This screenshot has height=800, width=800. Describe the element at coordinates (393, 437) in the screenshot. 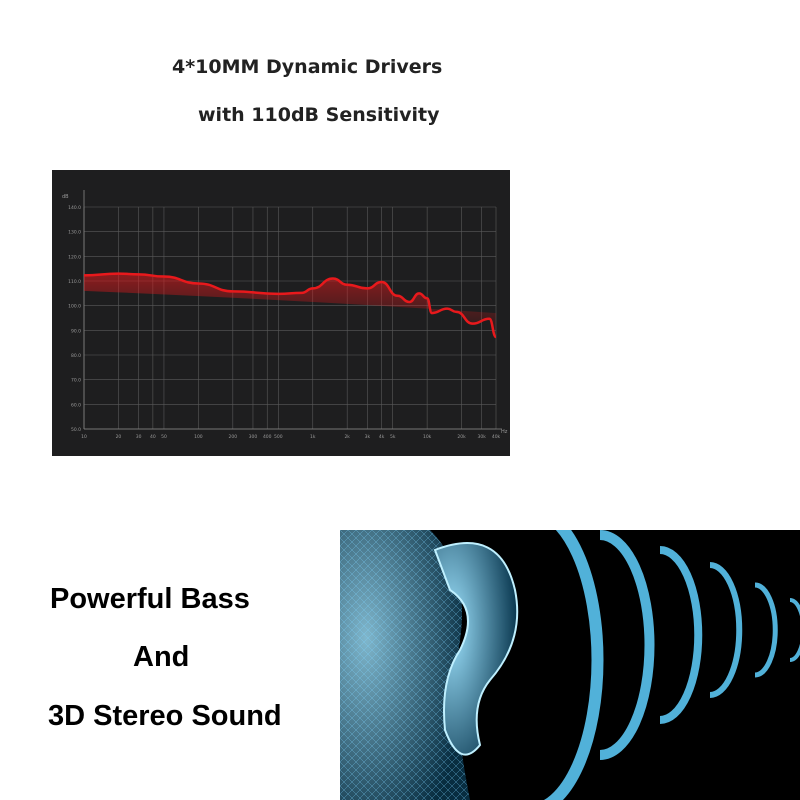

I see `x-tick-label: 5k` at that location.